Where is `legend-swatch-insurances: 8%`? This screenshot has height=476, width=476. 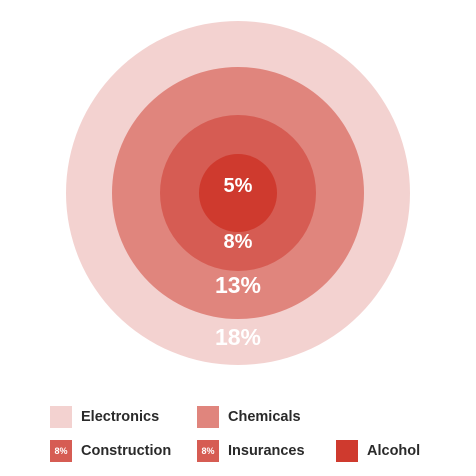
legend-swatch-insurances: 8% is located at coordinates (208, 451).